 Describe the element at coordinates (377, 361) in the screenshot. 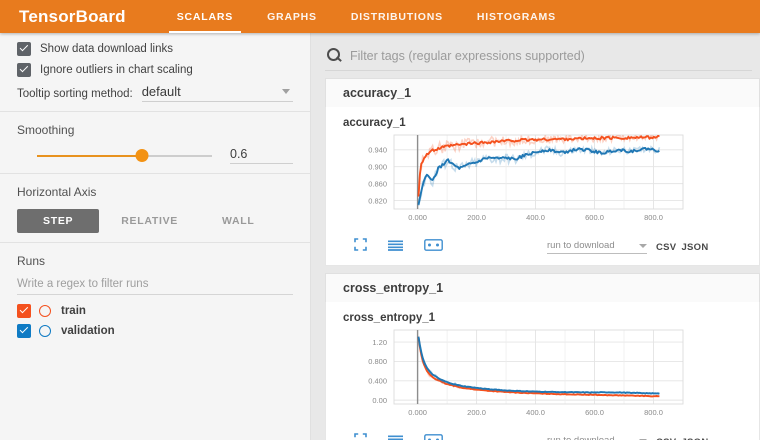

I see `svg-text: 0.800` at that location.